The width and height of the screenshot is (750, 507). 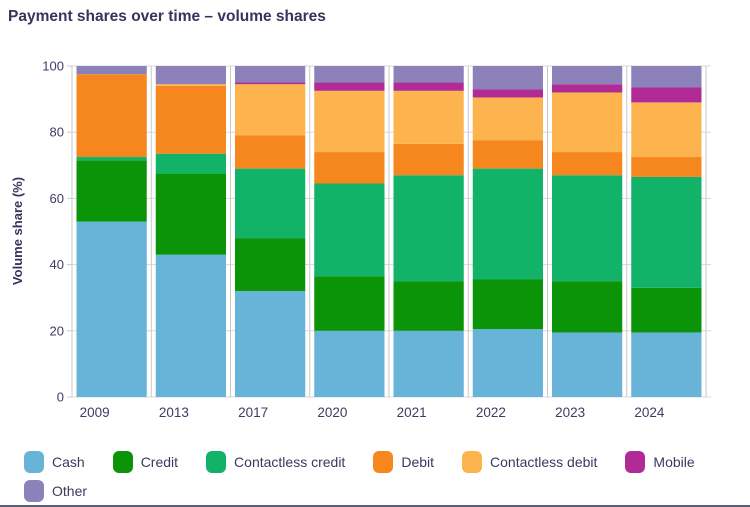 What do you see at coordinates (666, 130) in the screenshot?
I see `bar-2024-contactless-debit` at bounding box center [666, 130].